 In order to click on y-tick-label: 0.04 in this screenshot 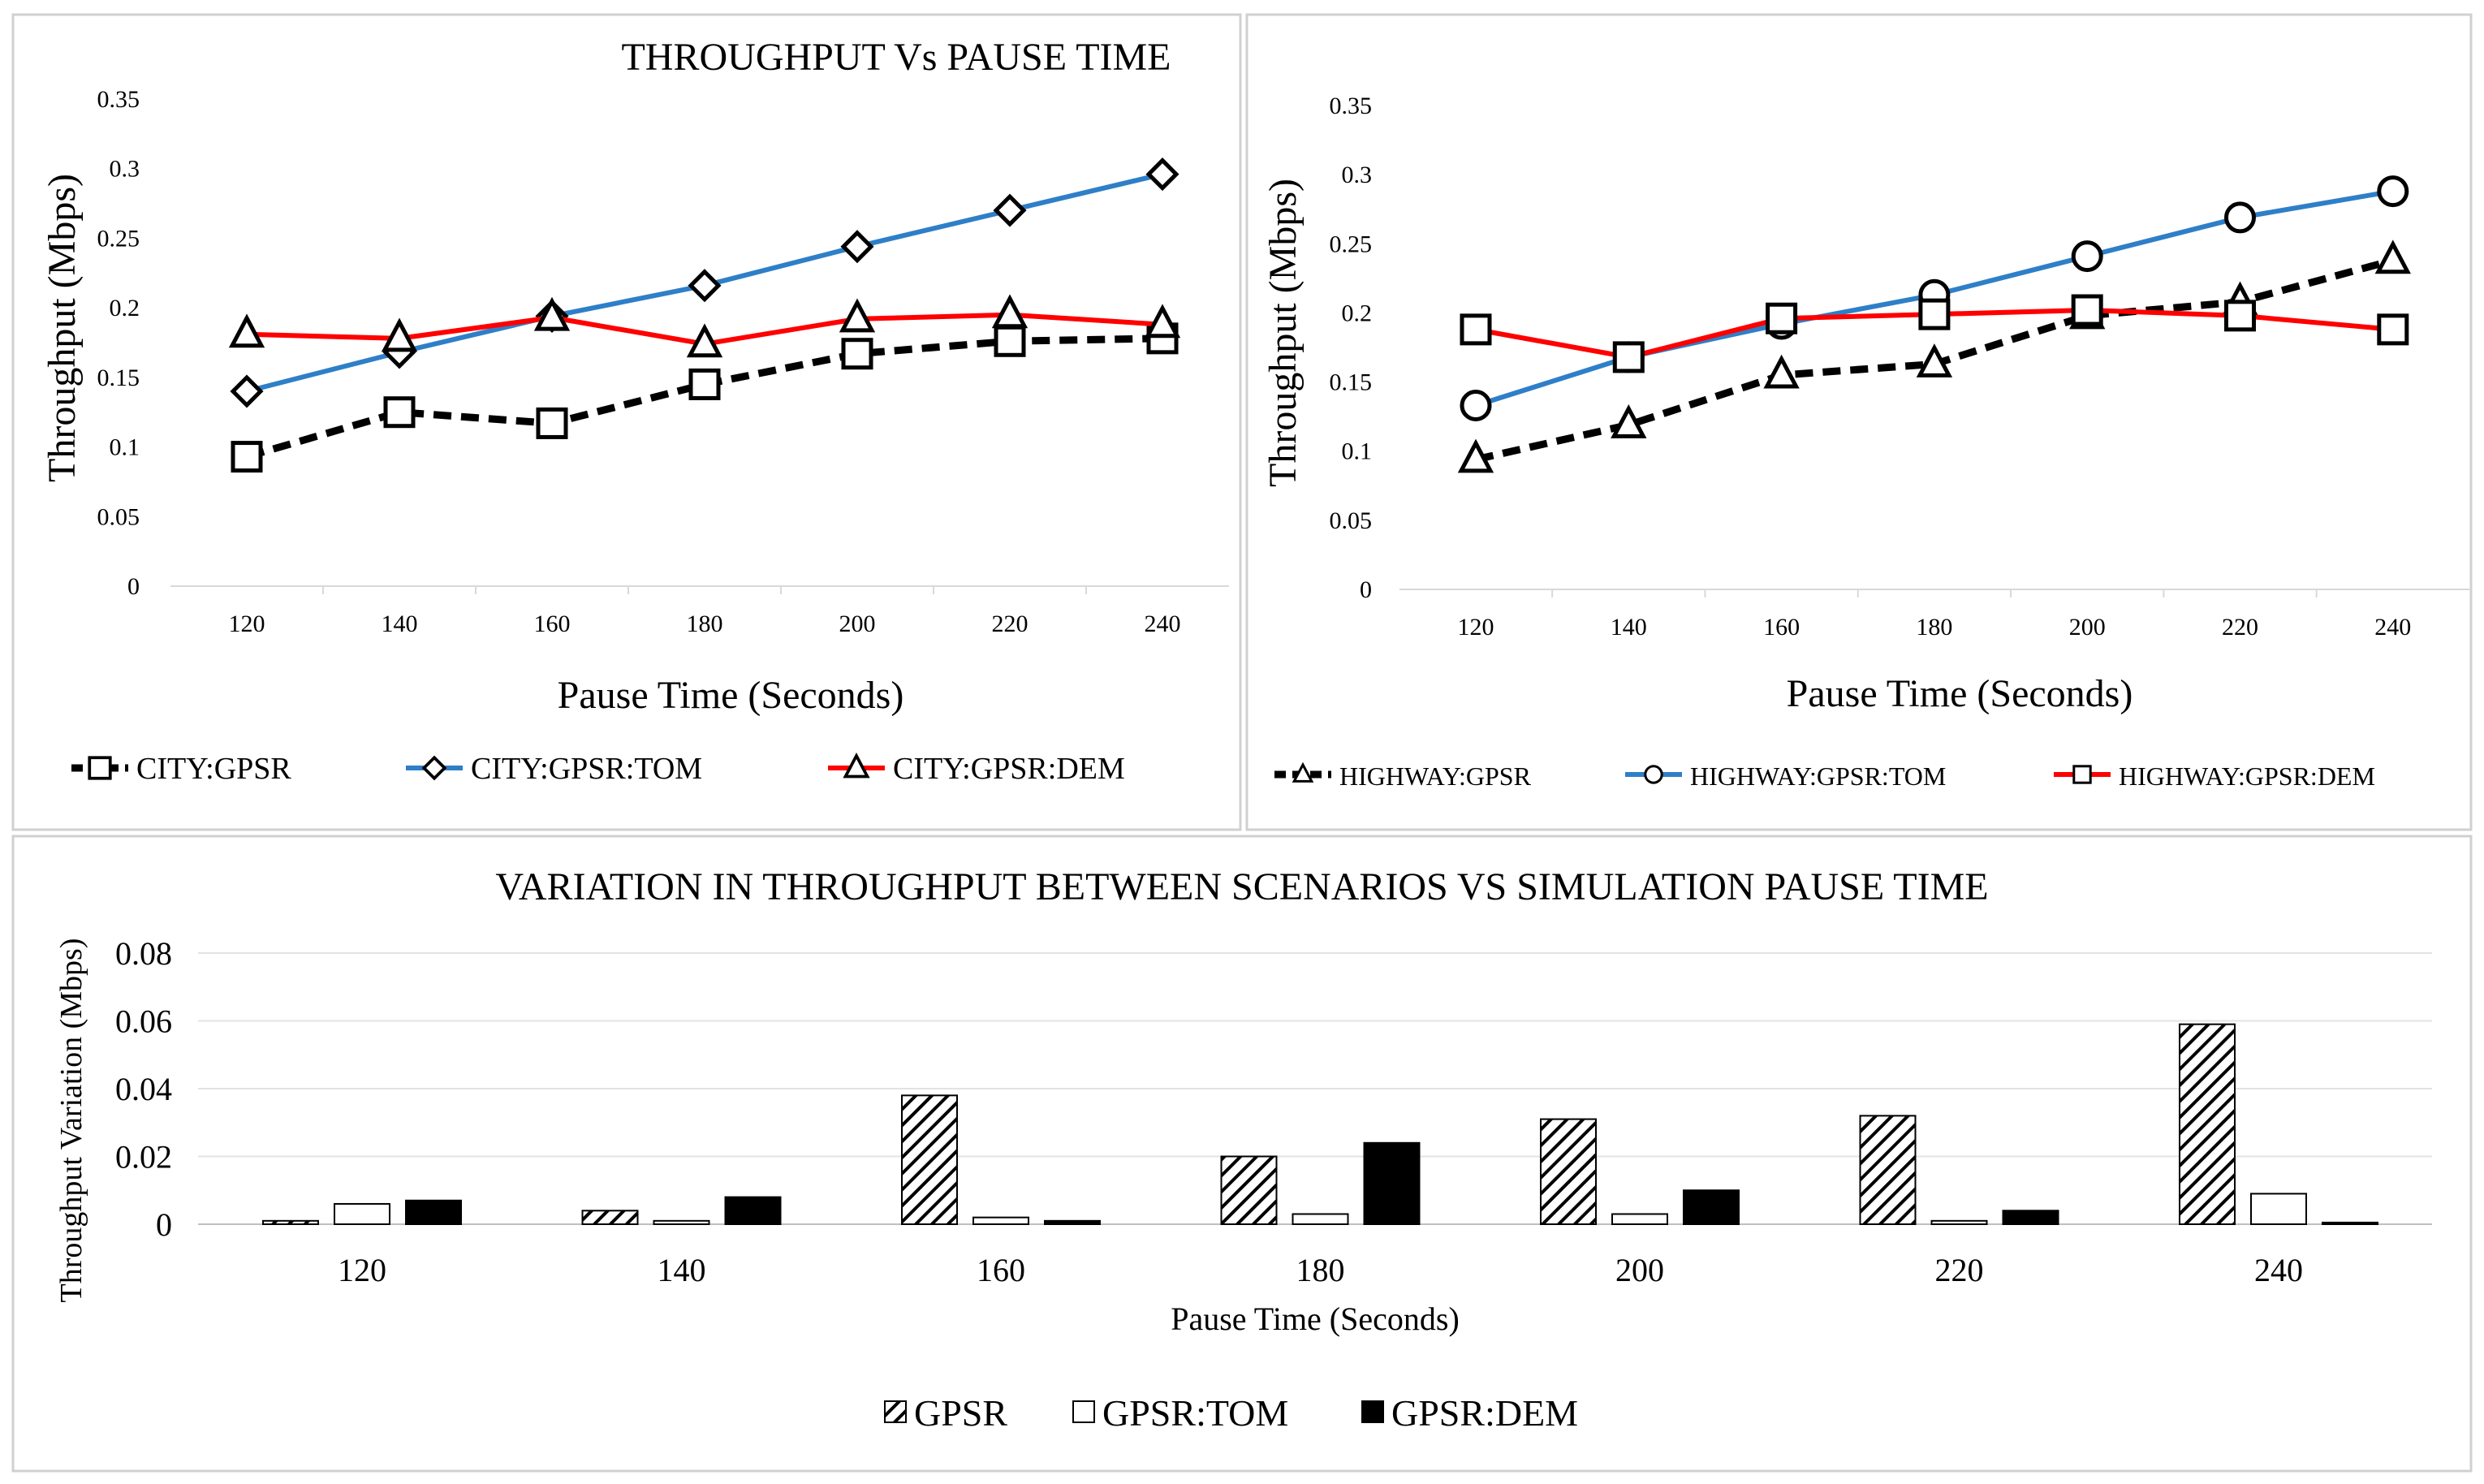, I will do `click(143, 1089)`.